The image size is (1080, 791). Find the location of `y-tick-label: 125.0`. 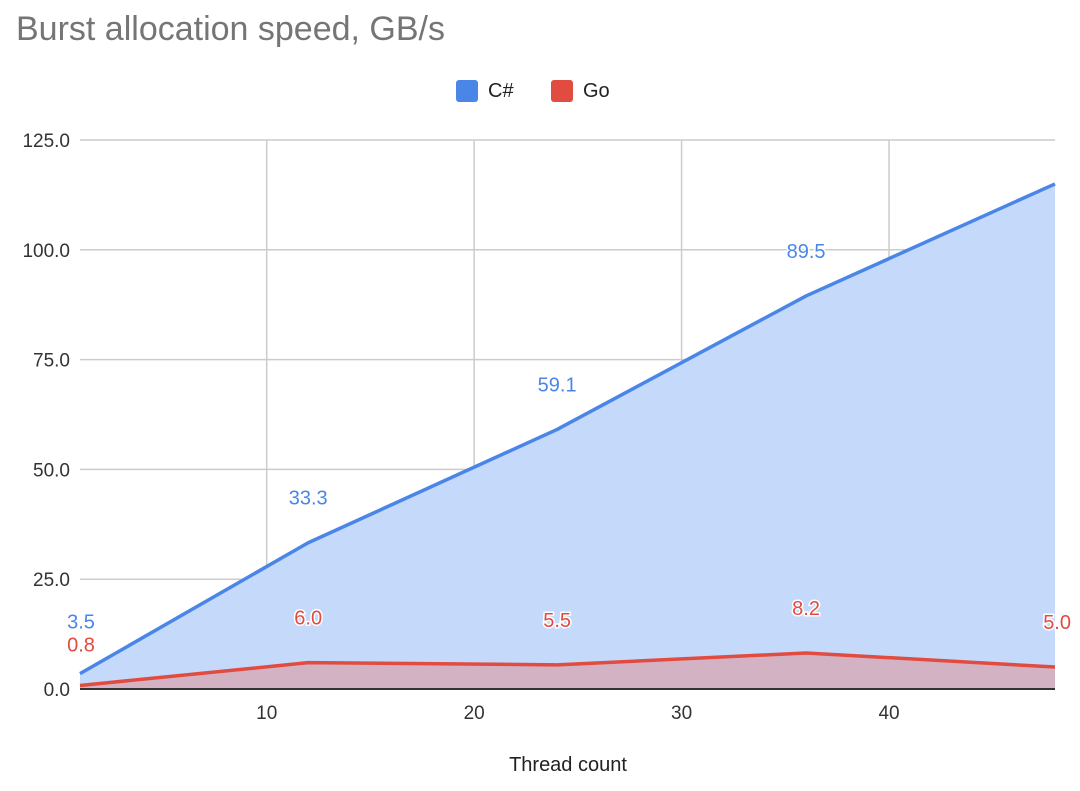

y-tick-label: 125.0 is located at coordinates (46, 141).